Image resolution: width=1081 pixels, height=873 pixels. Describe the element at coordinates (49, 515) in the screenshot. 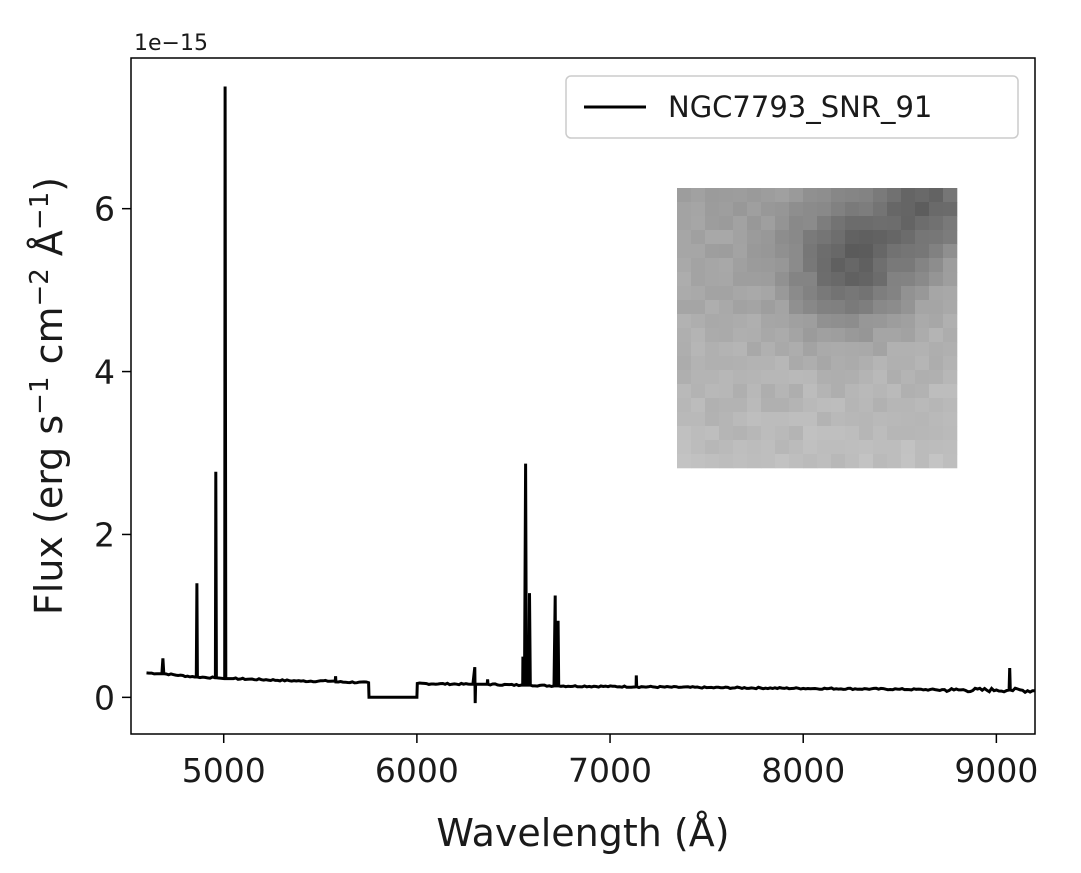

I see `y-axis-label-part1: Flux (erg s` at that location.